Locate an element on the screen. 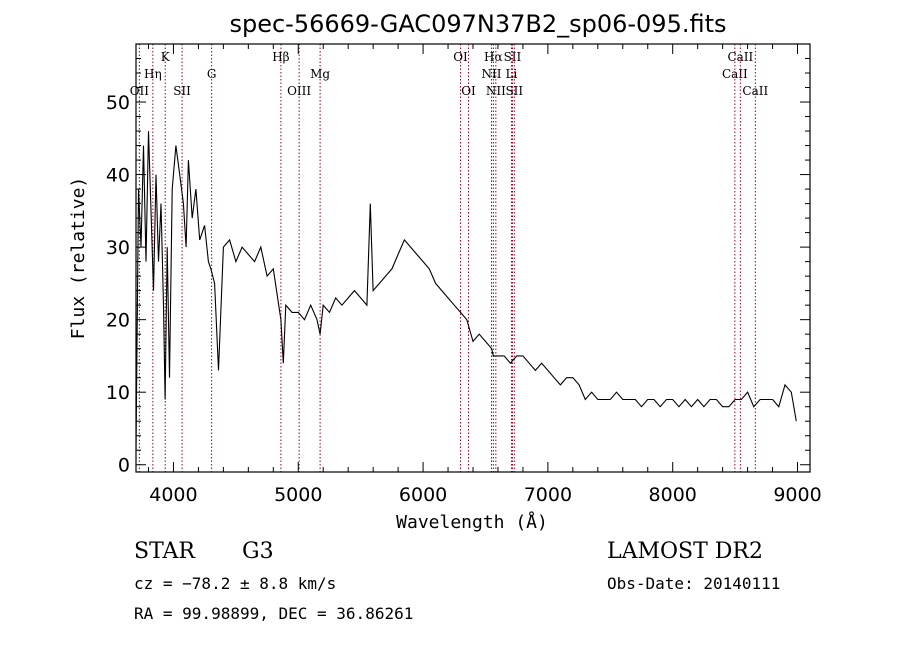  line-marker-label: OII is located at coordinates (140, 91).